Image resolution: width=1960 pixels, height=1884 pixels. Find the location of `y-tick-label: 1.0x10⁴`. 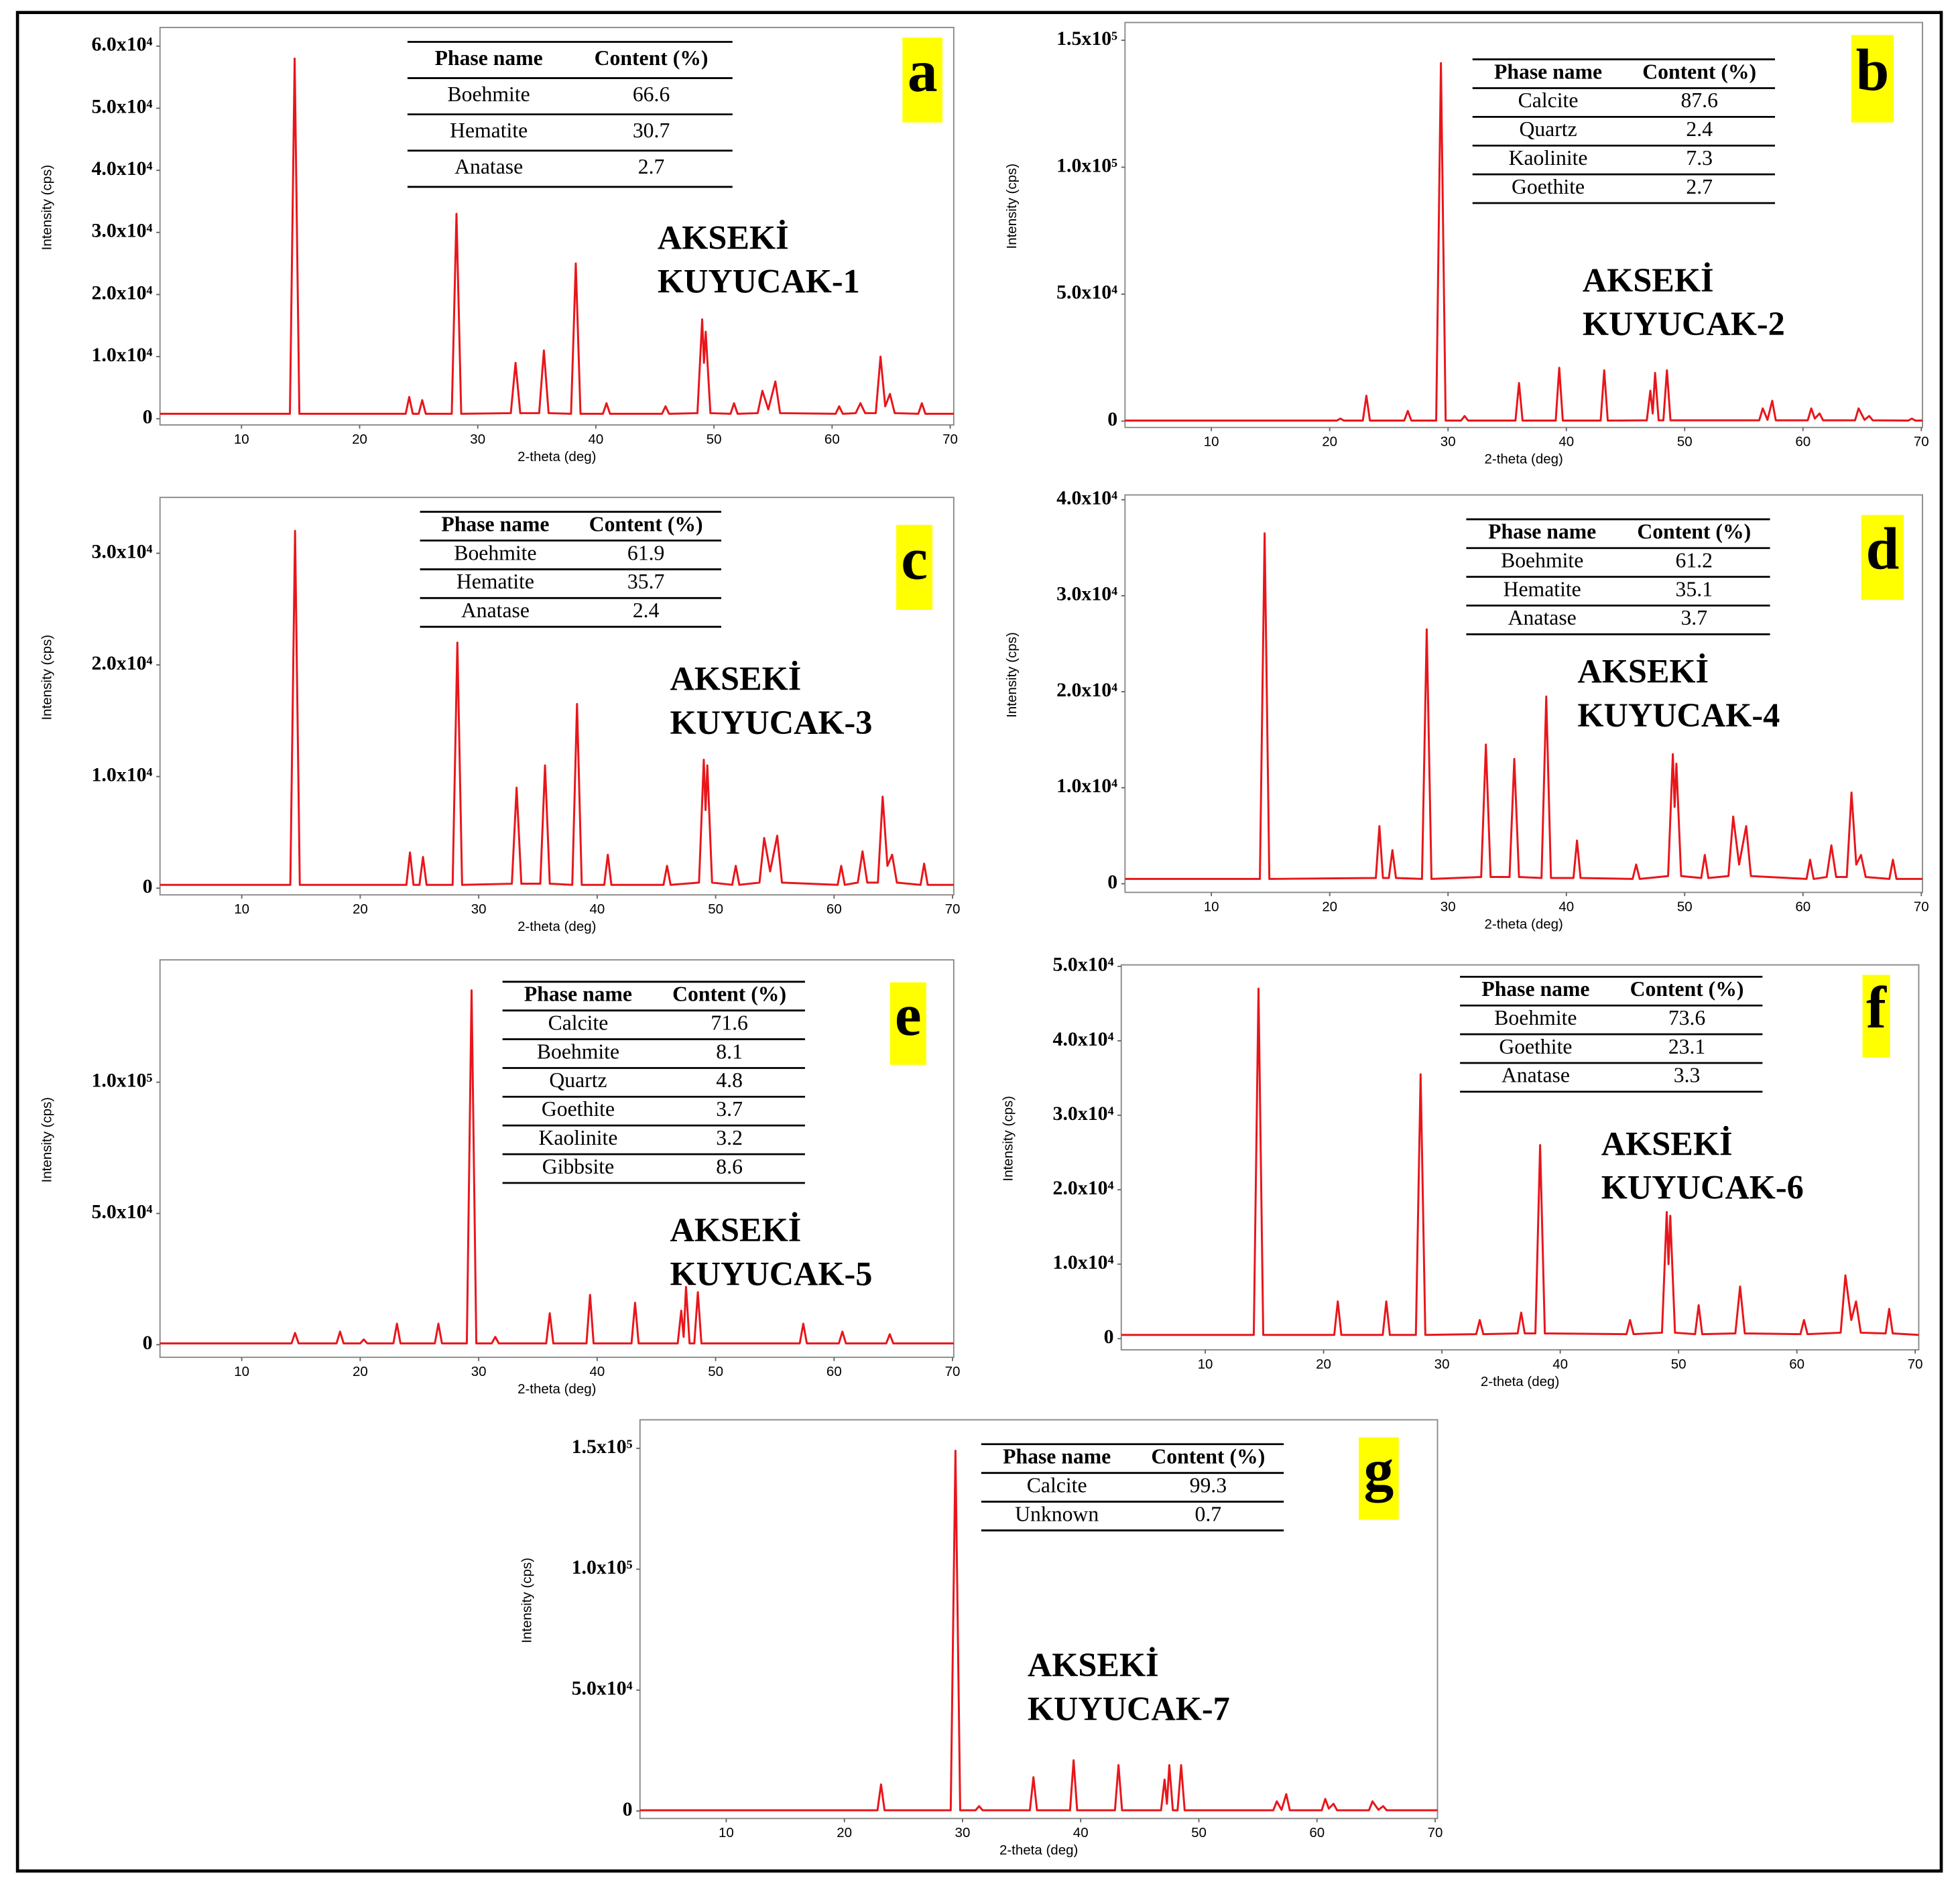

y-tick-label: 1.0x10⁴ is located at coordinates (122, 774).